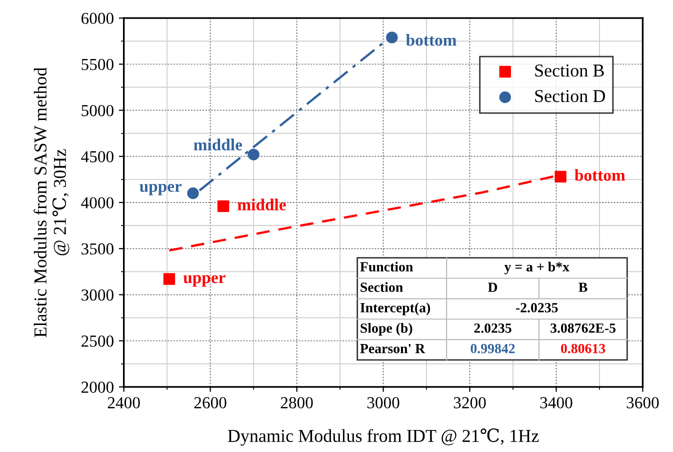 Image resolution: width=673 pixels, height=452 pixels. Describe the element at coordinates (97, 156) in the screenshot. I see `y-tick-label: 4500` at that location.